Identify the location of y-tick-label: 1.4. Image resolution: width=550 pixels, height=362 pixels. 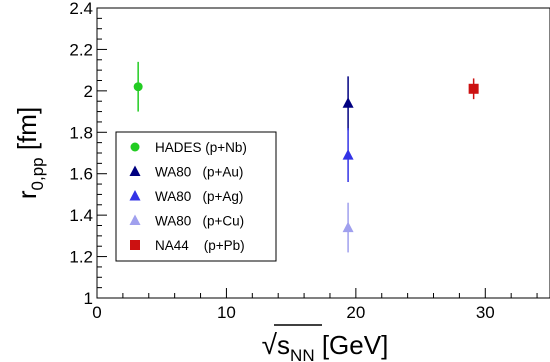
(81, 215).